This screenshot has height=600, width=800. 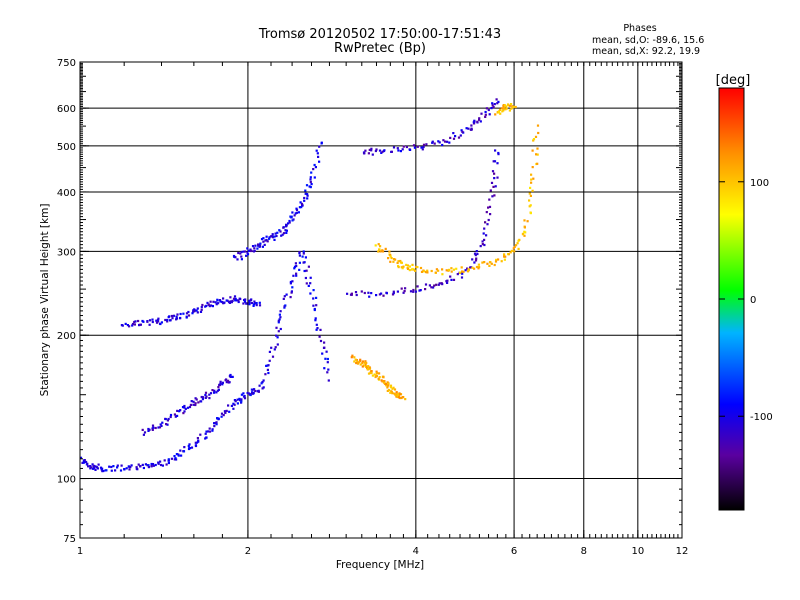 What do you see at coordinates (66, 63) in the screenshot?
I see `y-tick-label: 750` at bounding box center [66, 63].